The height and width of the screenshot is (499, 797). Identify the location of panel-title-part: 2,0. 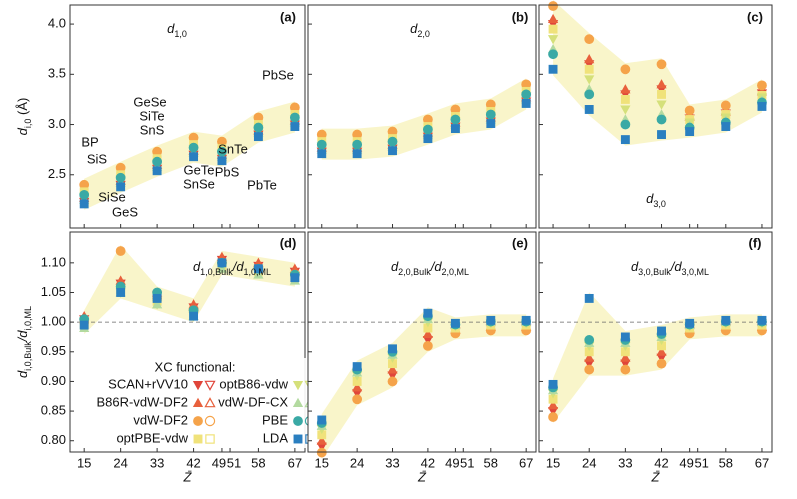
(423, 34).